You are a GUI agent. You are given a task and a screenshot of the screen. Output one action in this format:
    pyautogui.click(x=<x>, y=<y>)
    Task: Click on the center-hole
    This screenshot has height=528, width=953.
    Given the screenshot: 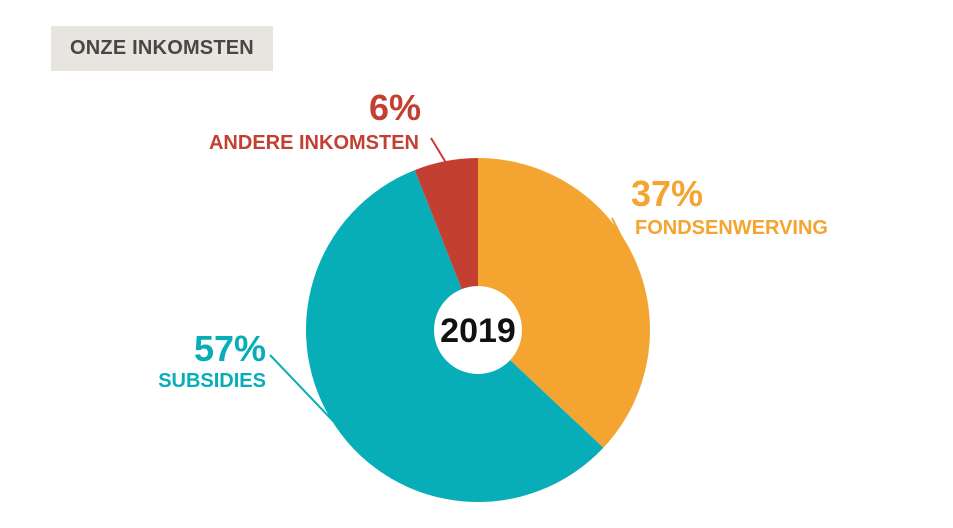 What is the action you would take?
    pyautogui.click(x=478, y=330)
    